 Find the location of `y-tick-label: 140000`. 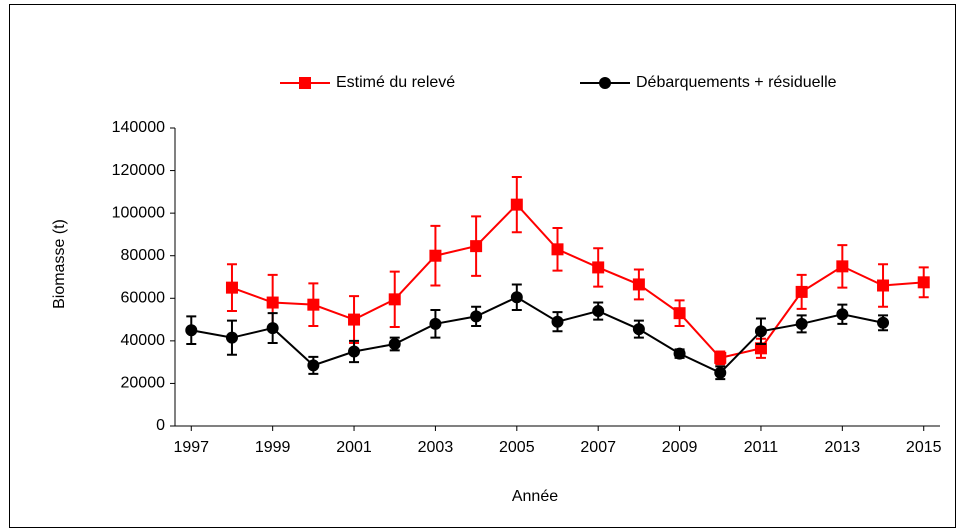

y-tick-label: 140000 is located at coordinates (138, 127).